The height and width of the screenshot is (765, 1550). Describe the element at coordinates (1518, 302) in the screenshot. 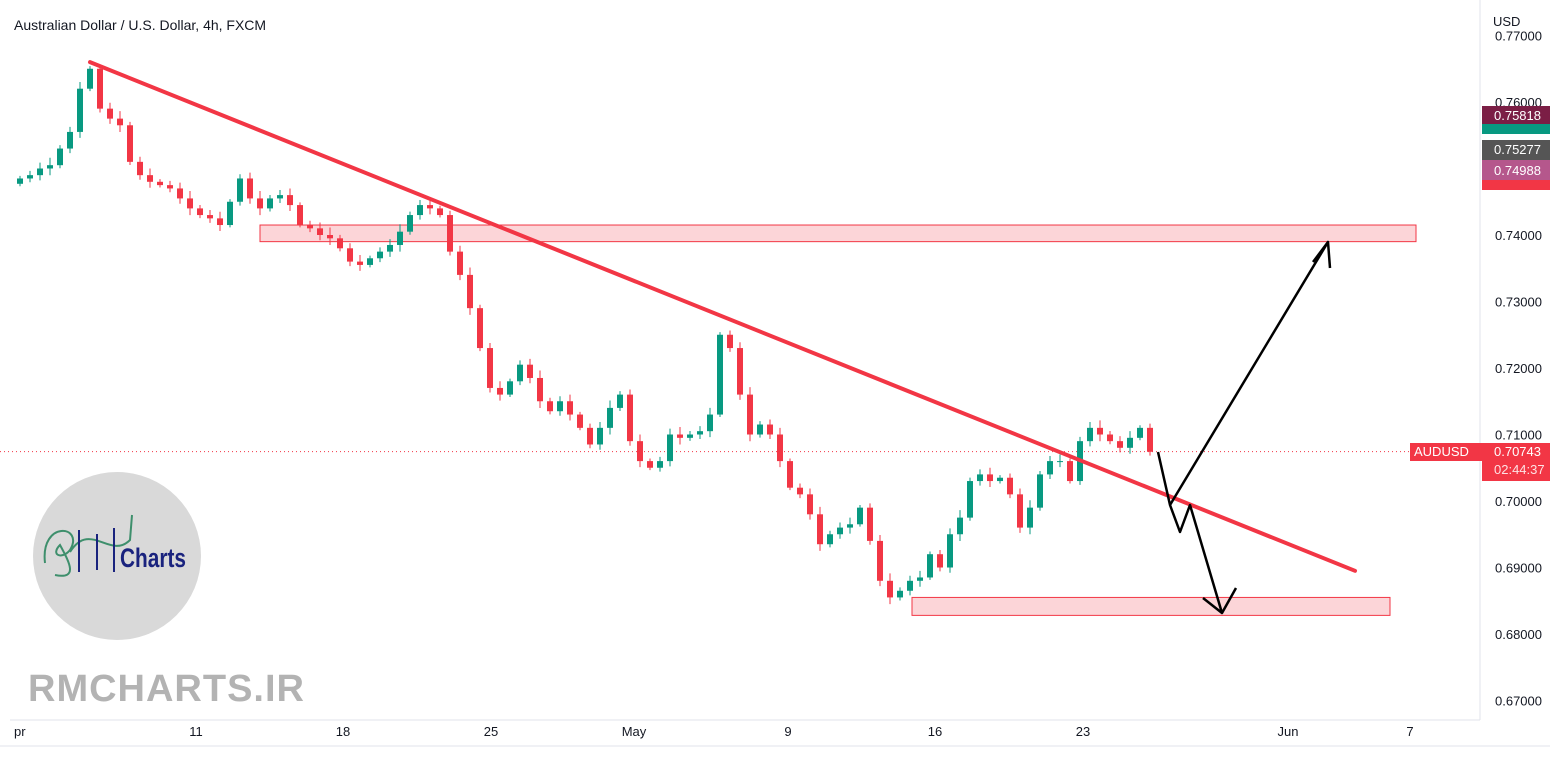

I see `price-tick: 0.73000` at that location.